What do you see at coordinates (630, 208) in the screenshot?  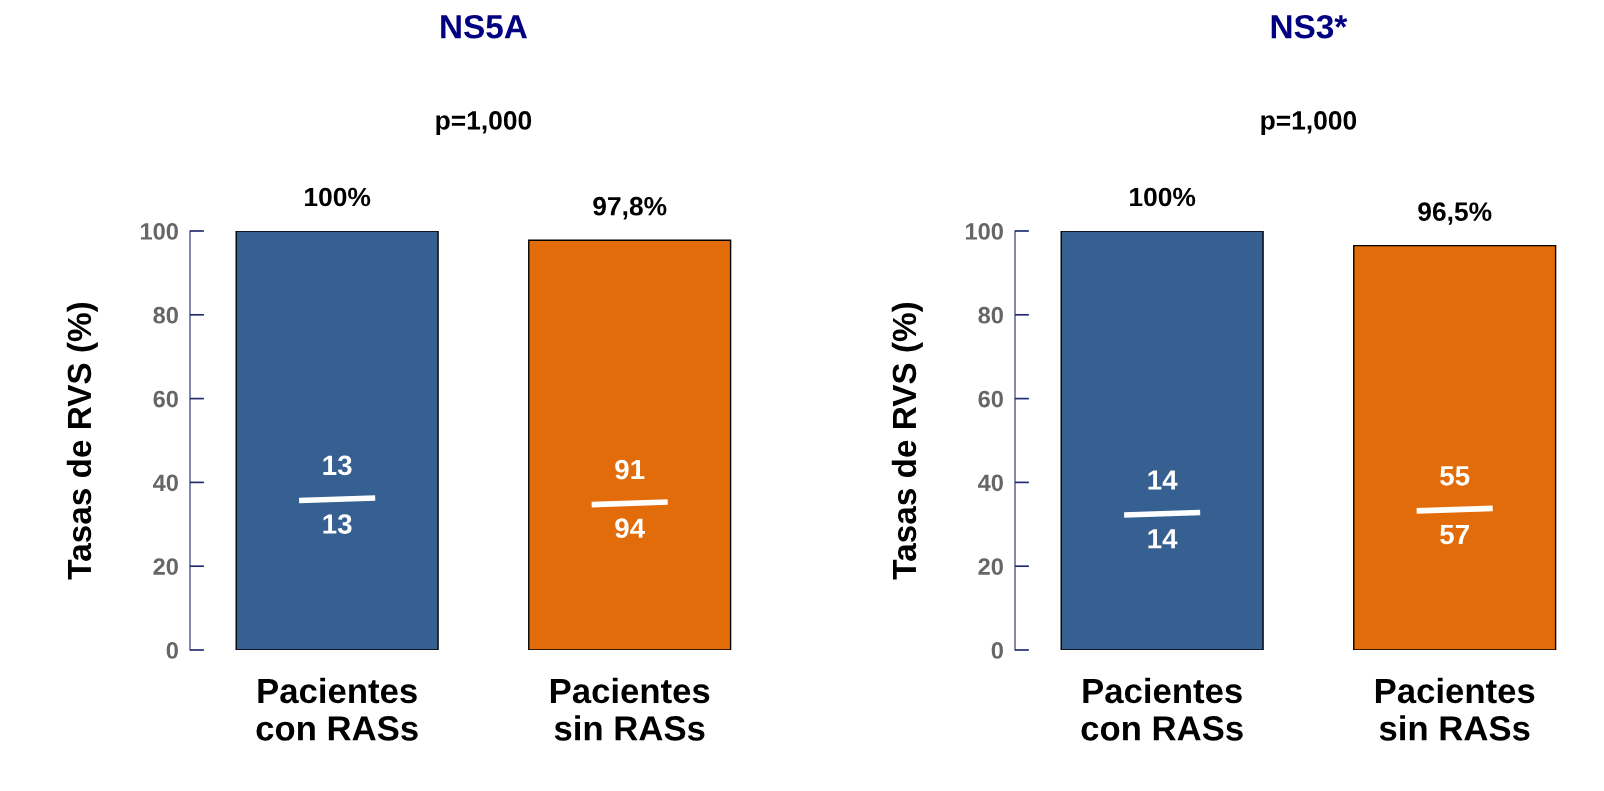 I see `data-label: 97,8%` at bounding box center [630, 208].